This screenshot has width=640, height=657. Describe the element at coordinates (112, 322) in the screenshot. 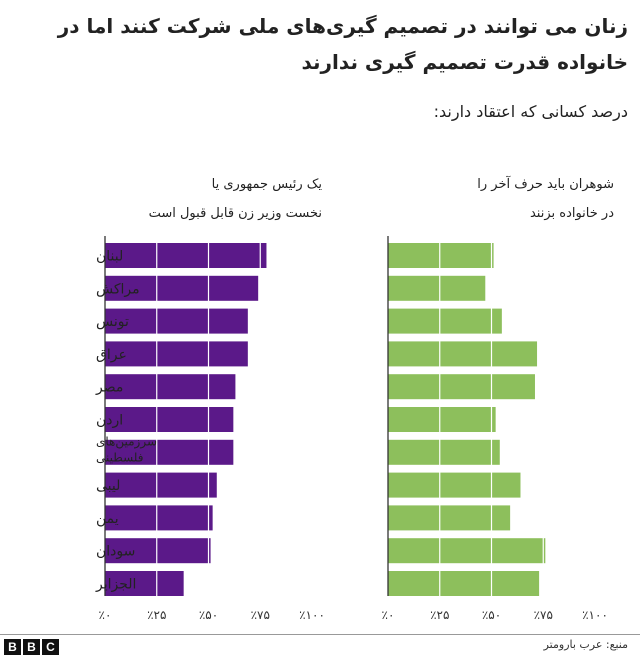

I see `category-label-3: تونس` at that location.